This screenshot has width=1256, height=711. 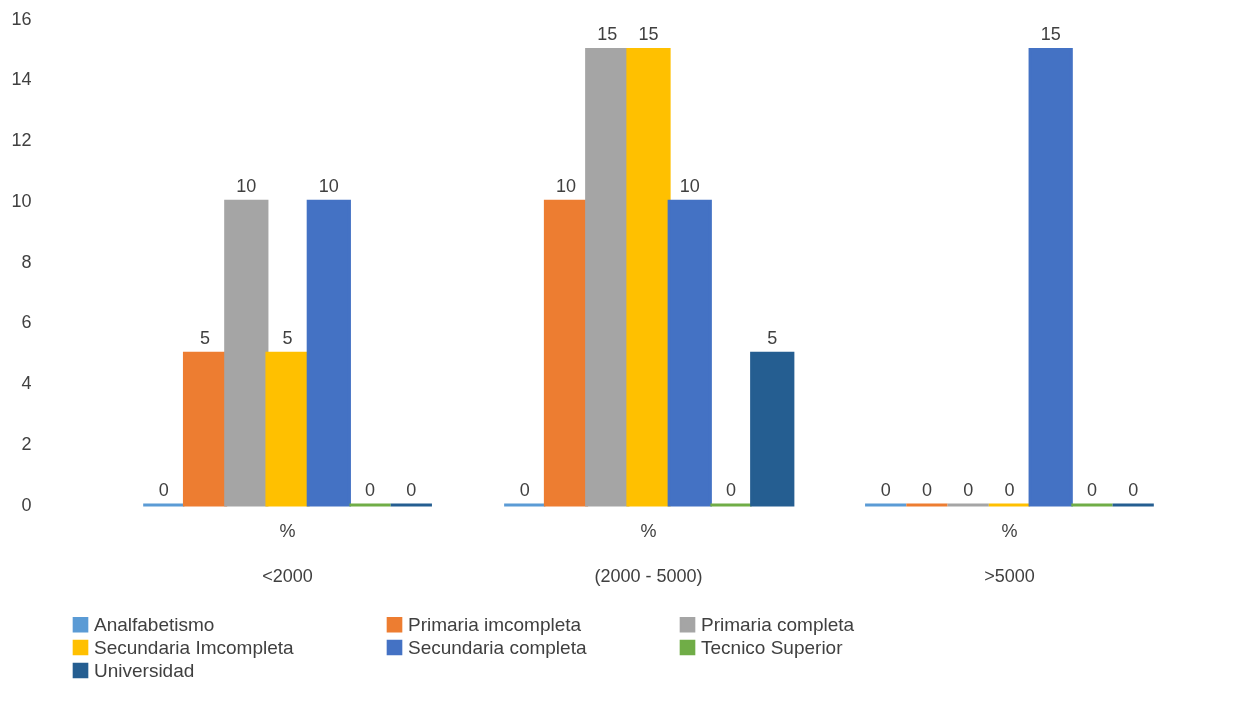 I want to click on legend-label: Tecnico Superior, so click(x=772, y=647).